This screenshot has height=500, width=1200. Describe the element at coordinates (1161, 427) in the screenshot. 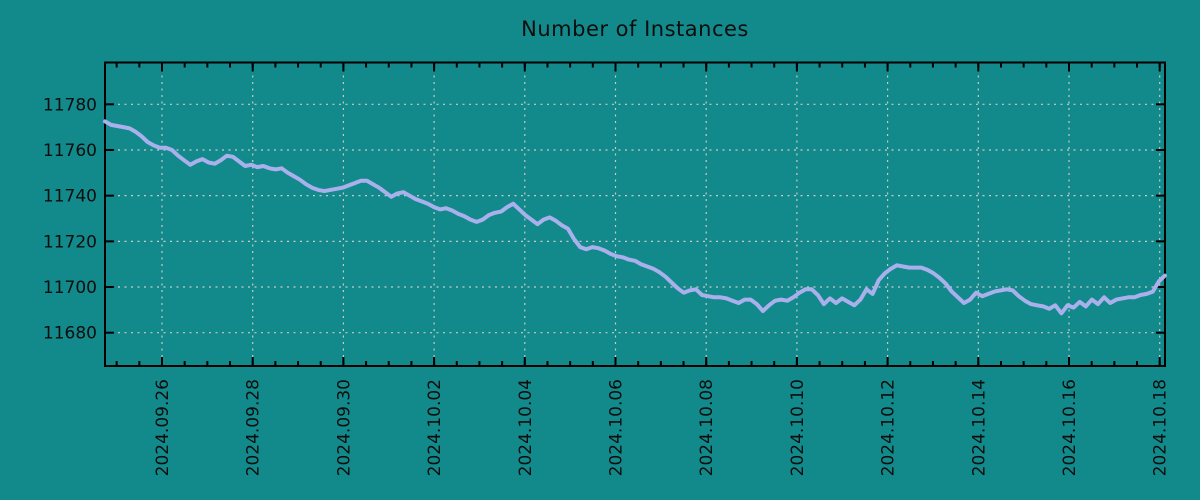

I see `x-tick-label: 2024.10.18` at that location.